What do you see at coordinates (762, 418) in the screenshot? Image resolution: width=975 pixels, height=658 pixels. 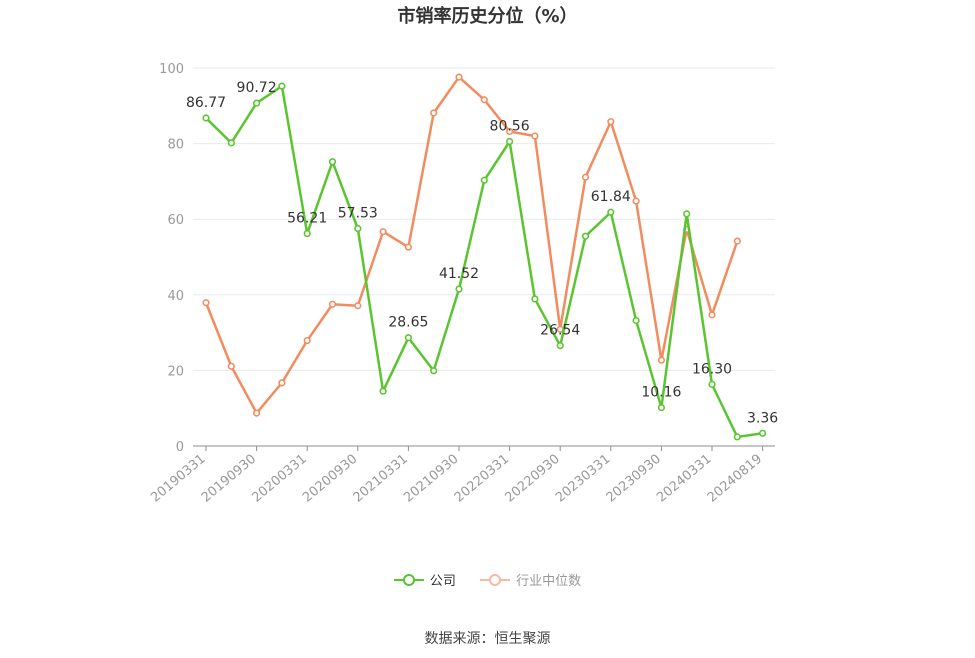 I see `data-label: 3.36` at bounding box center [762, 418].